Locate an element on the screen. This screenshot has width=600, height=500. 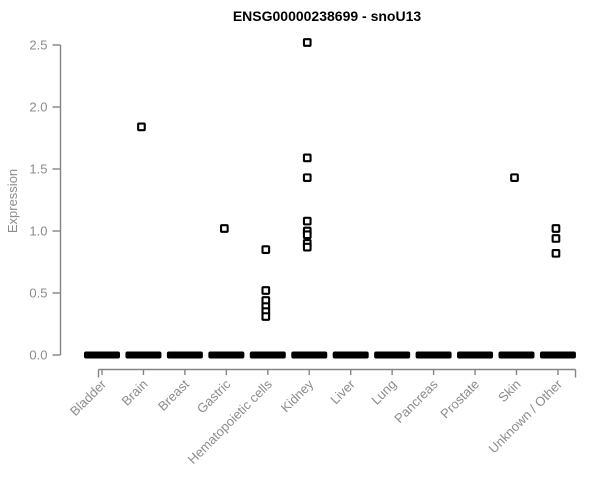
y-tick-label: 1.0 is located at coordinates (38, 231).